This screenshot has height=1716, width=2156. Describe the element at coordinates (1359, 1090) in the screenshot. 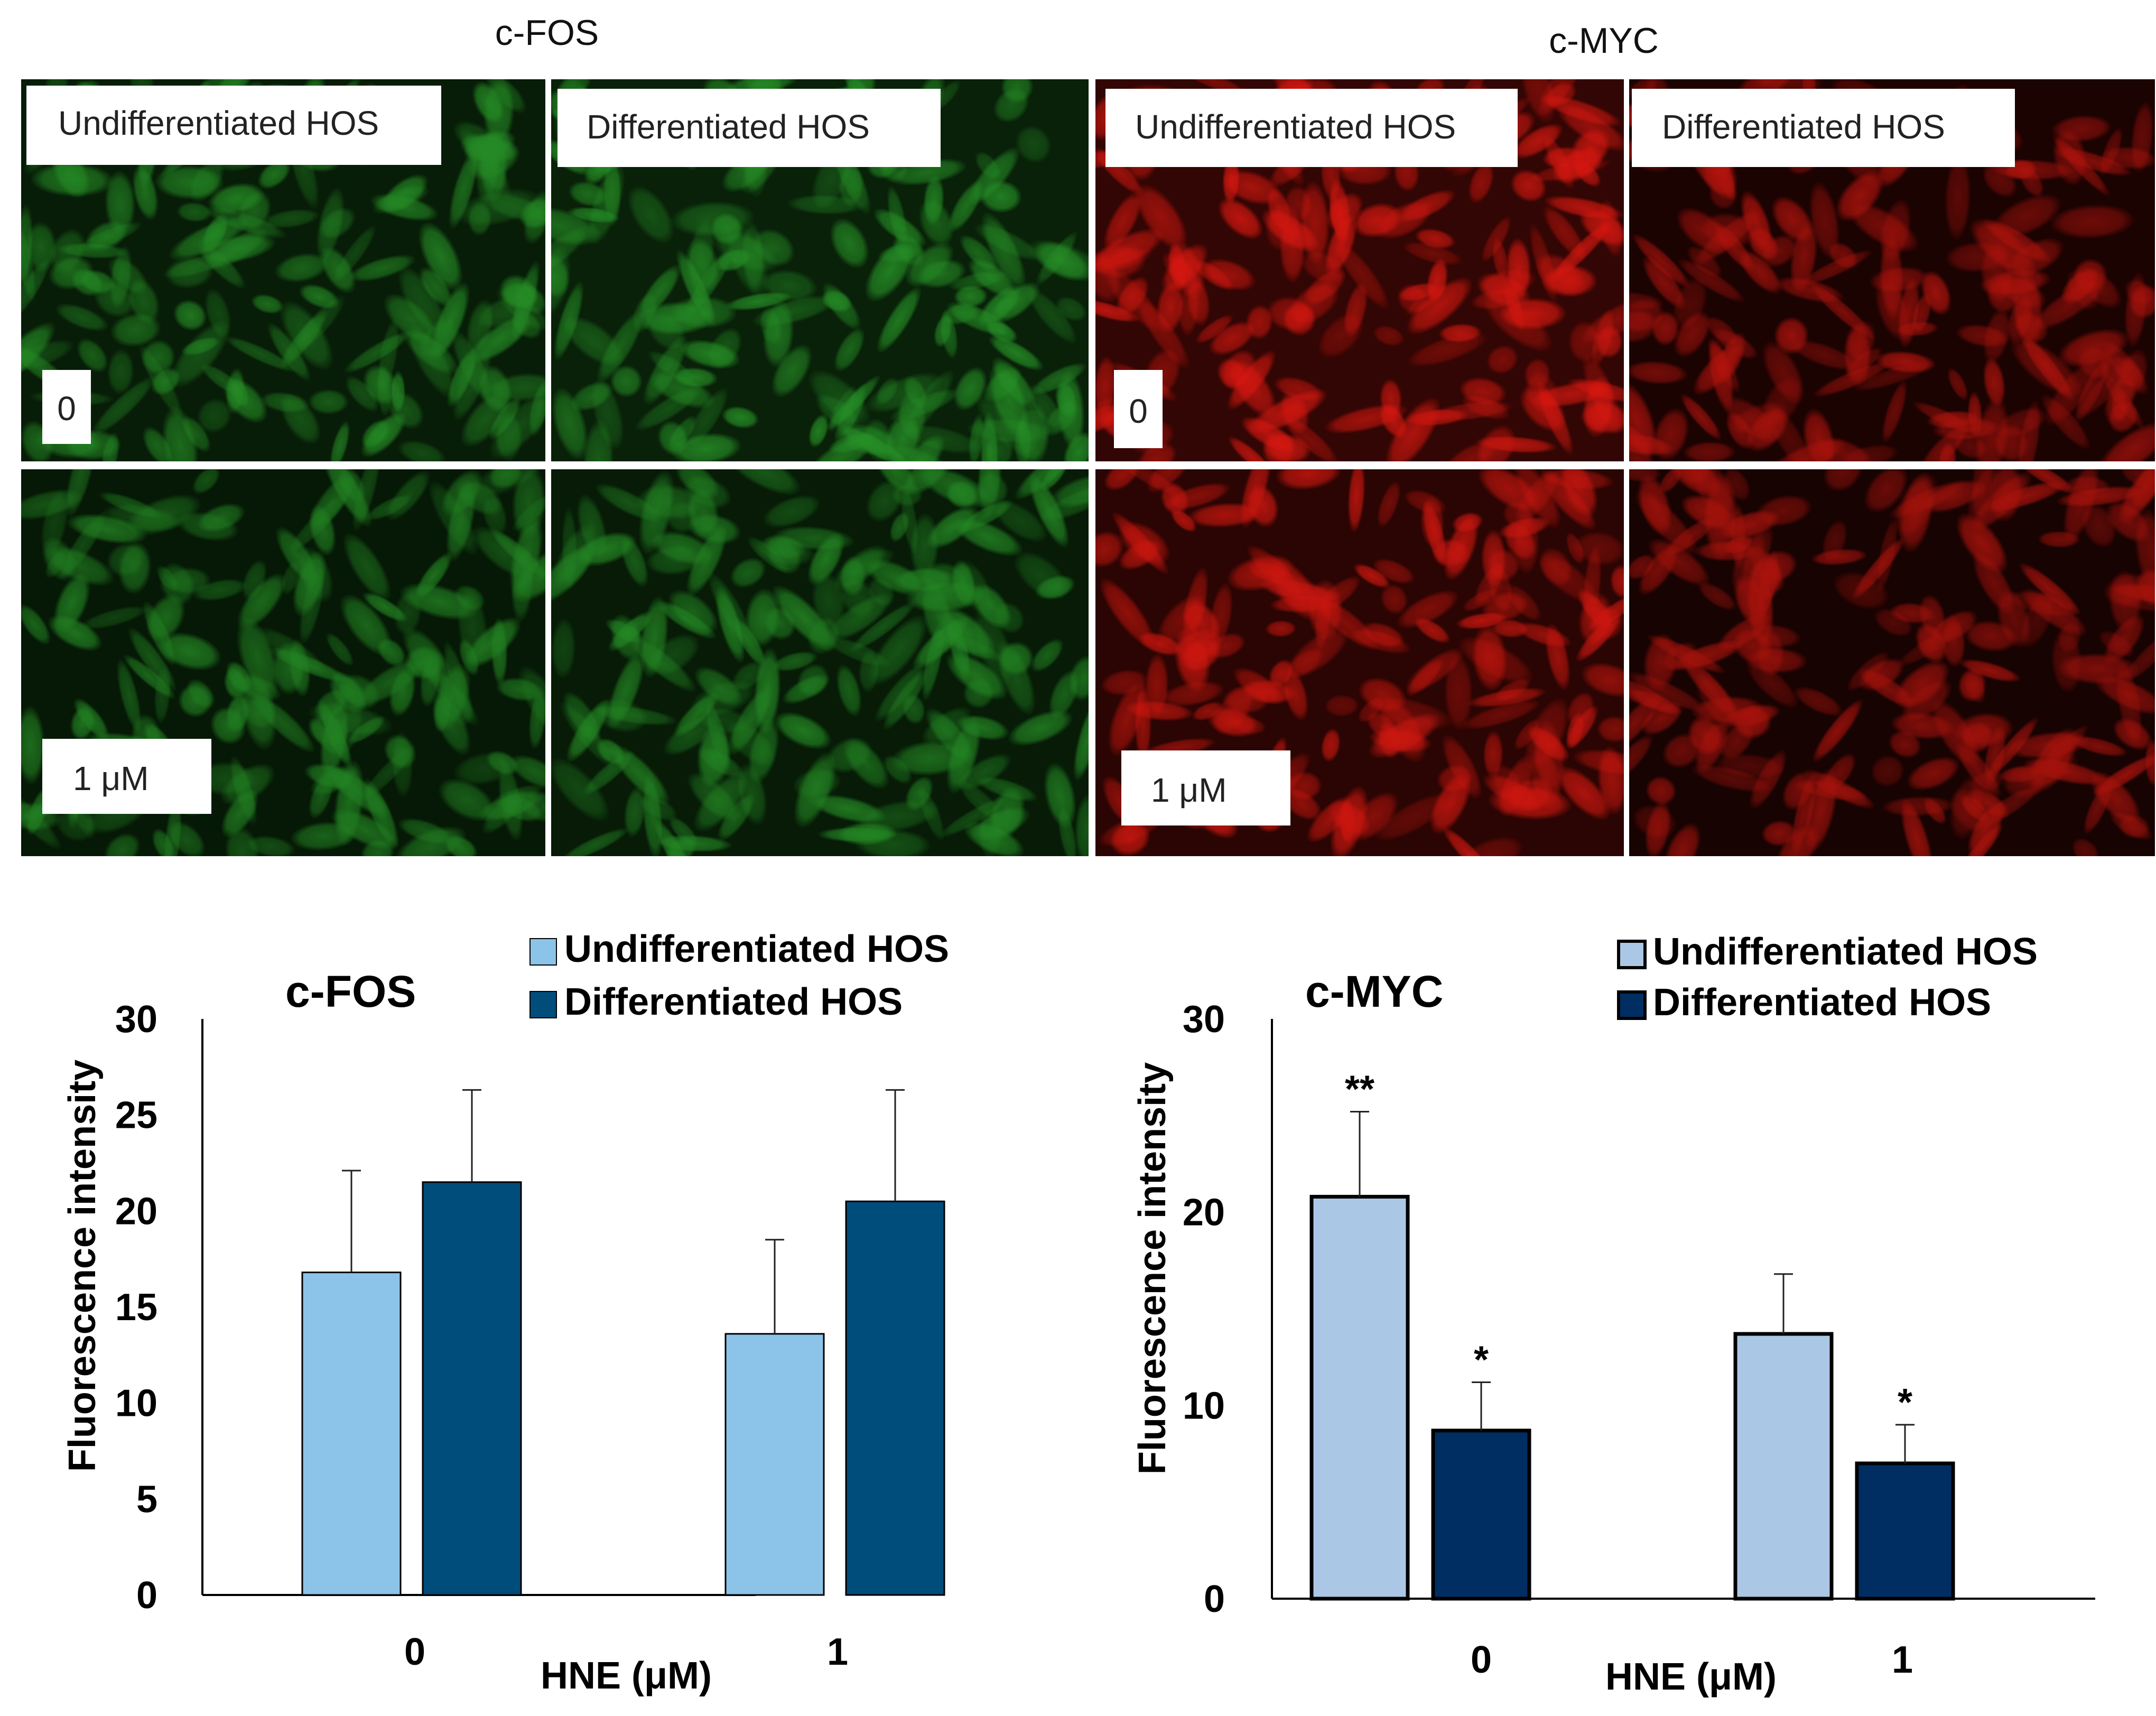

I see `significance-marker: **` at that location.